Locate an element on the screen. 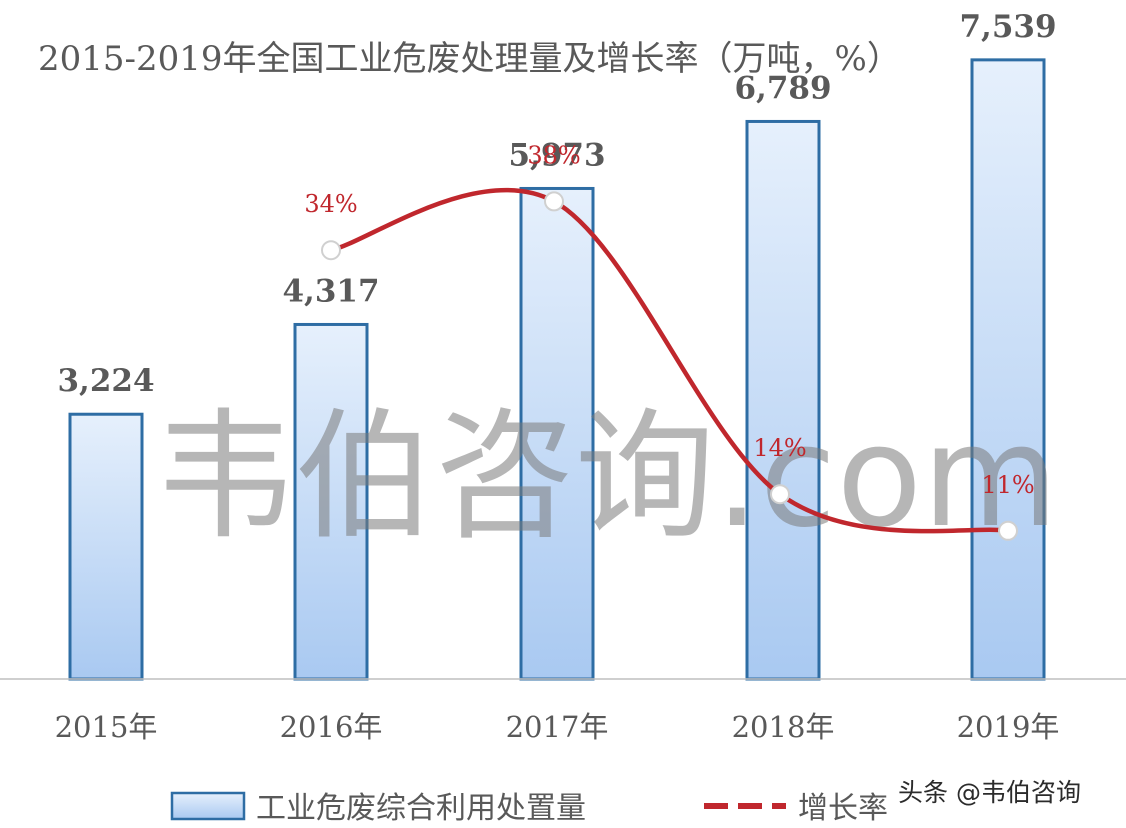 This screenshot has width=1126, height=828. x-tick-label: 2015年 is located at coordinates (106, 727).